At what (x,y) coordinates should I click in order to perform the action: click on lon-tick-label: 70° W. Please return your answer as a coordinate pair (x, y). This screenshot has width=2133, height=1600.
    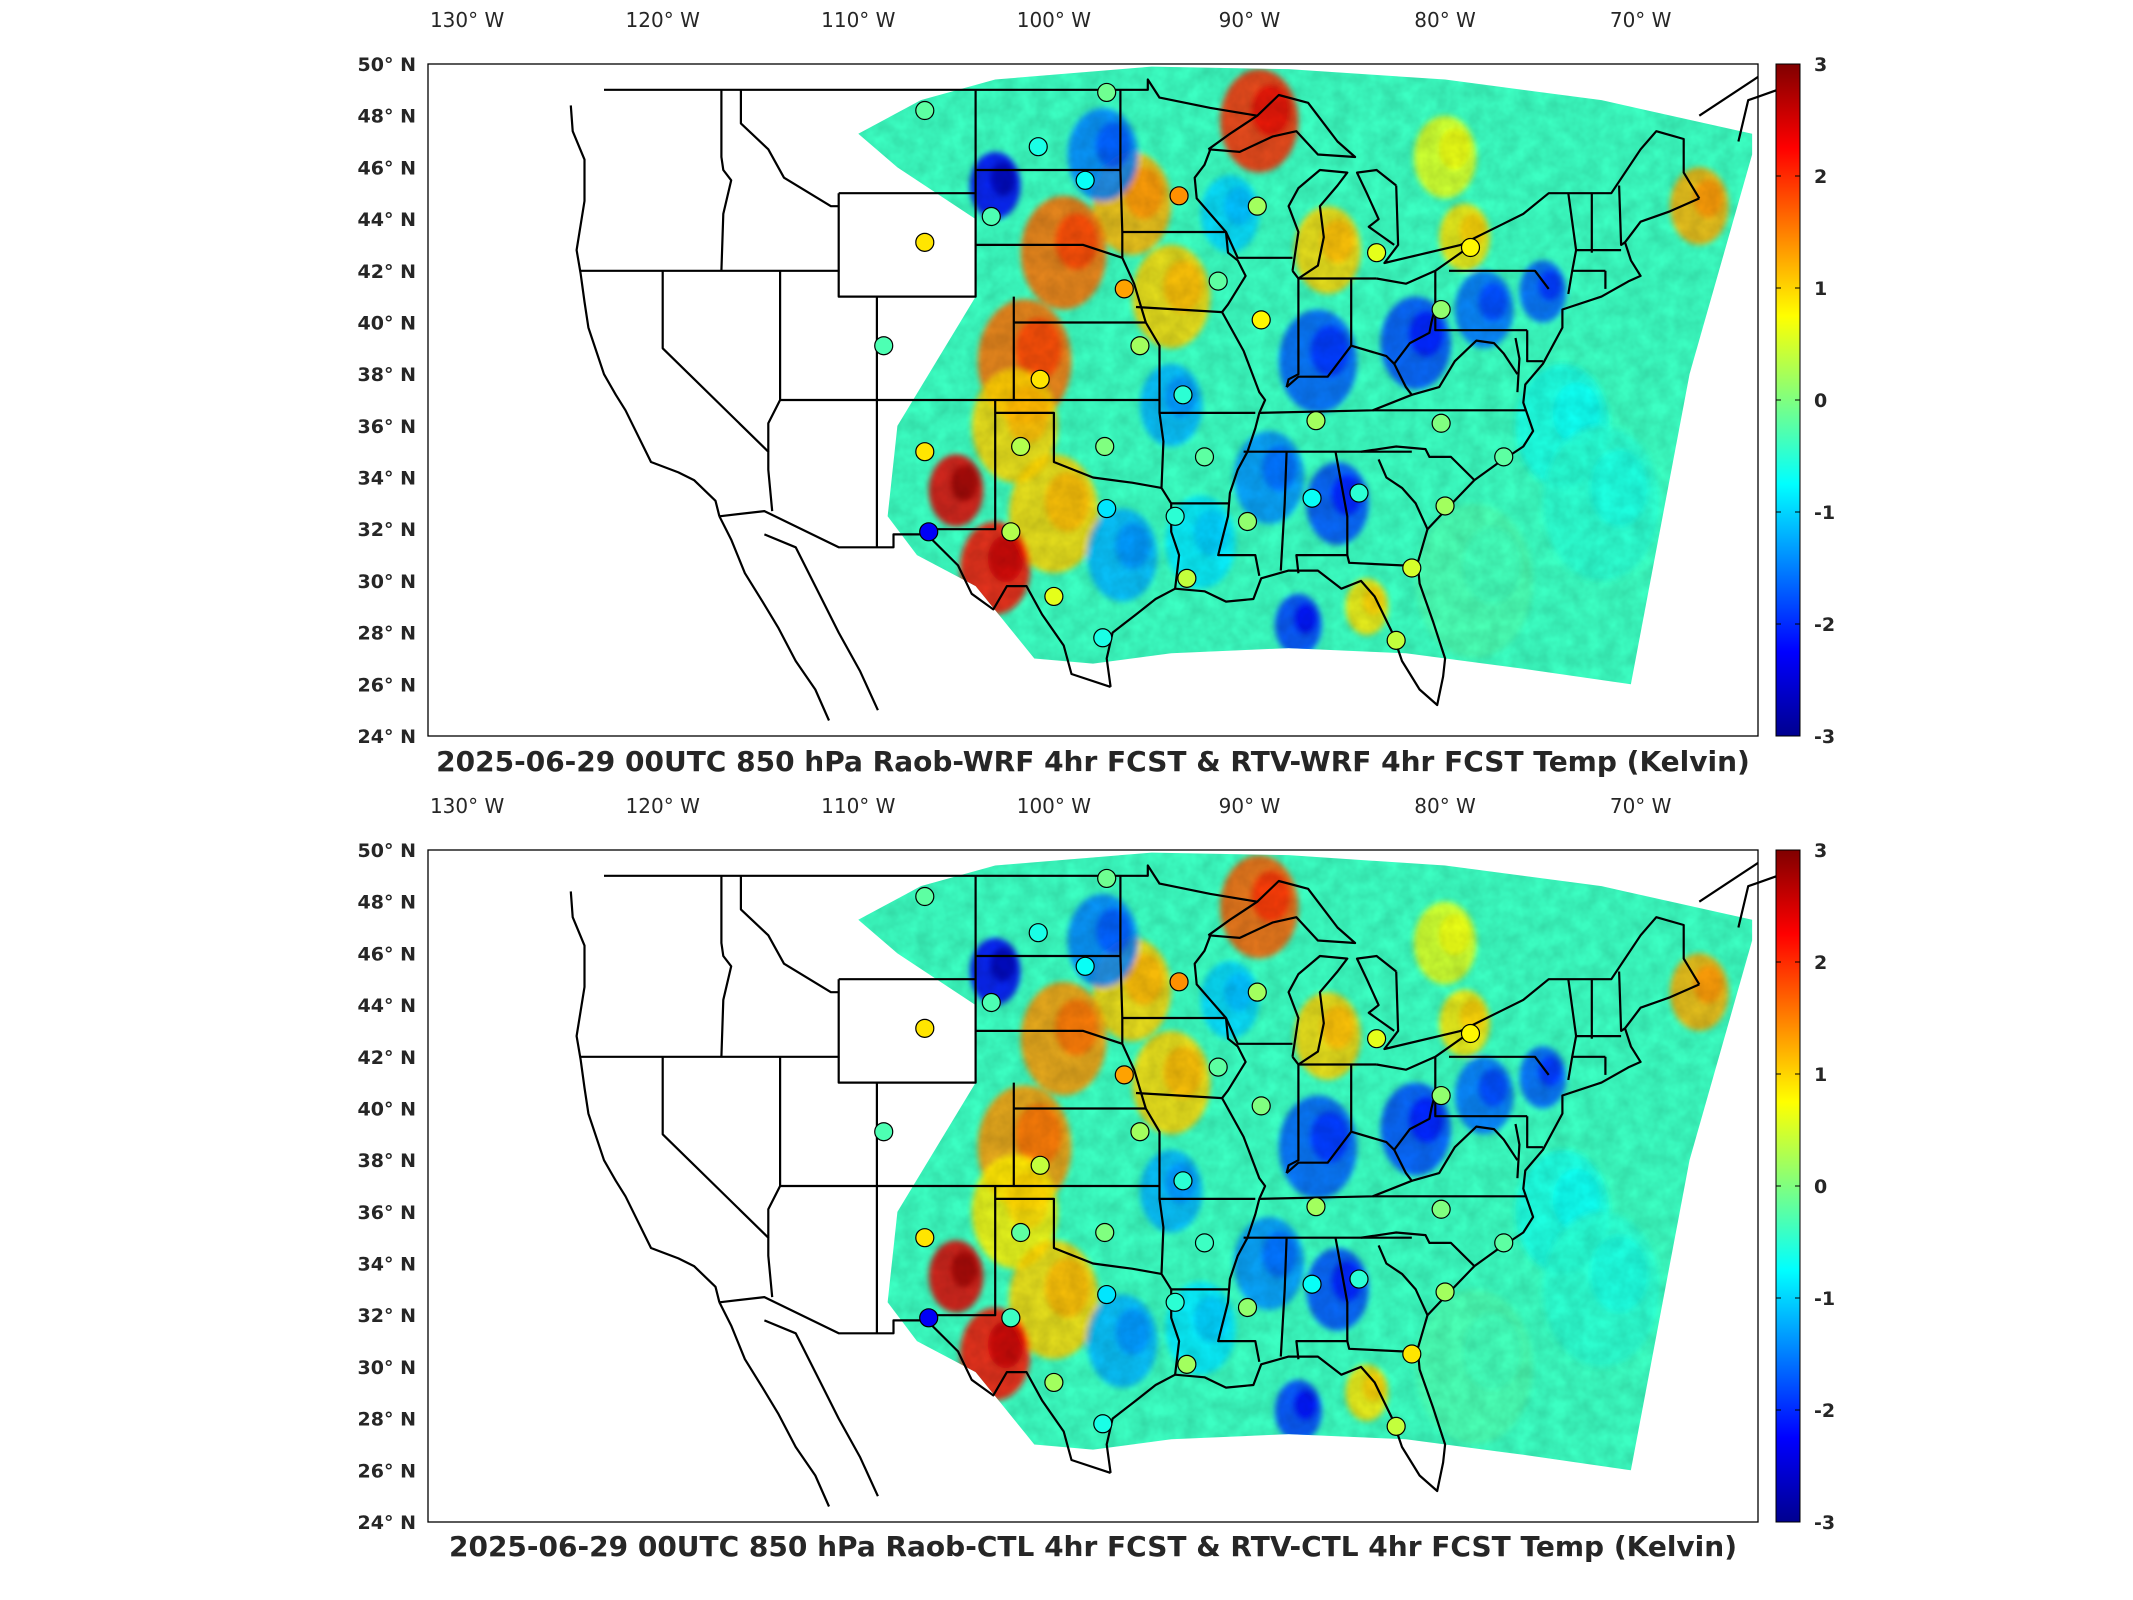
    Looking at the image, I should click on (1641, 806).